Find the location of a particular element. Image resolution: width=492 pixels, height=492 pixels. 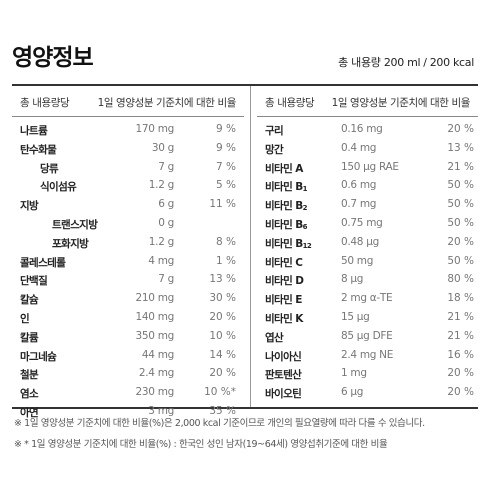

nutrient-row: 비타민 A 150 μg RAE 21 % is located at coordinates (367, 167).